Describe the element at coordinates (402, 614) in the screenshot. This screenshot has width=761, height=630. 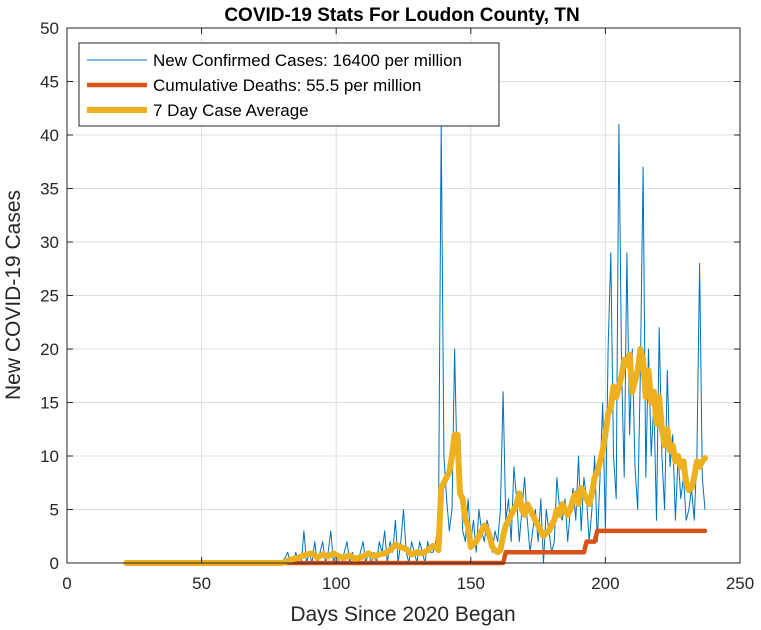
I see `x-axis-label: Days Since 2020 Began` at that location.